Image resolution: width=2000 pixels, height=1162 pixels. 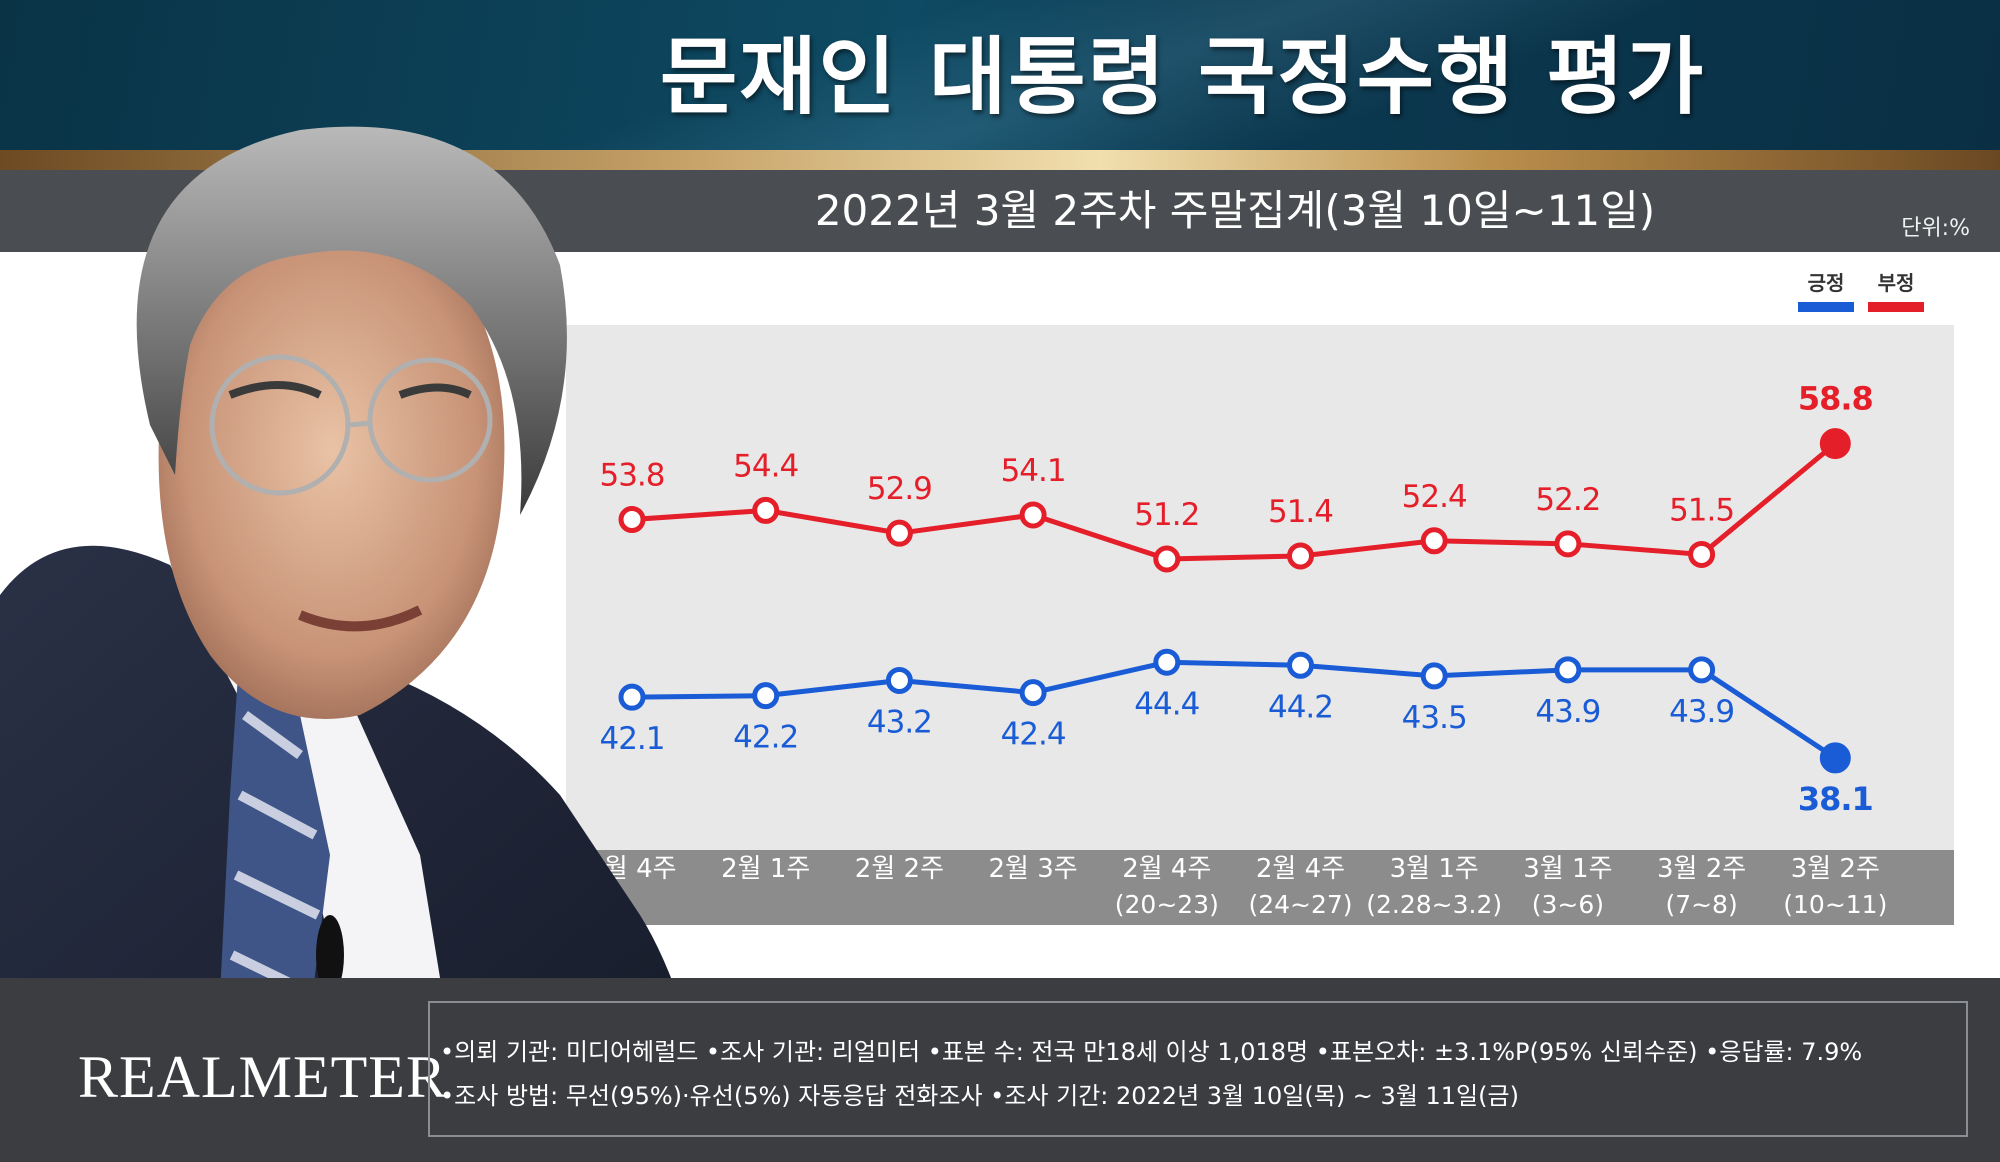 What do you see at coordinates (1896, 307) in the screenshot?
I see `legend-negative-swatch` at bounding box center [1896, 307].